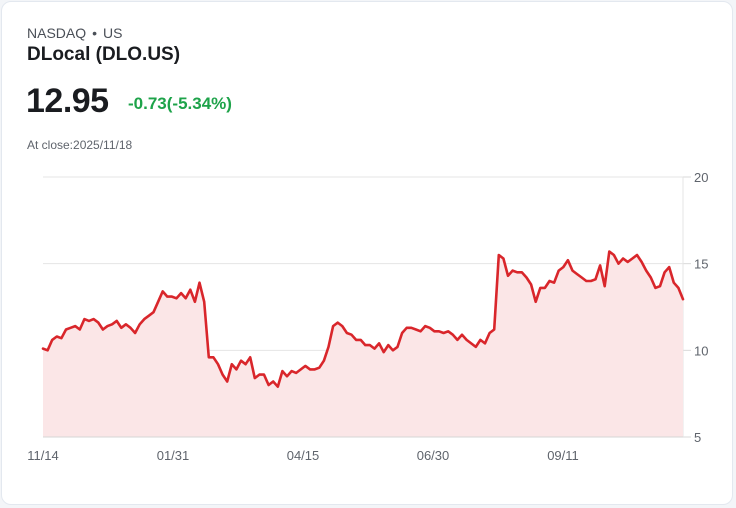 Image resolution: width=736 pixels, height=508 pixels. I want to click on region-label: US, so click(113, 33).